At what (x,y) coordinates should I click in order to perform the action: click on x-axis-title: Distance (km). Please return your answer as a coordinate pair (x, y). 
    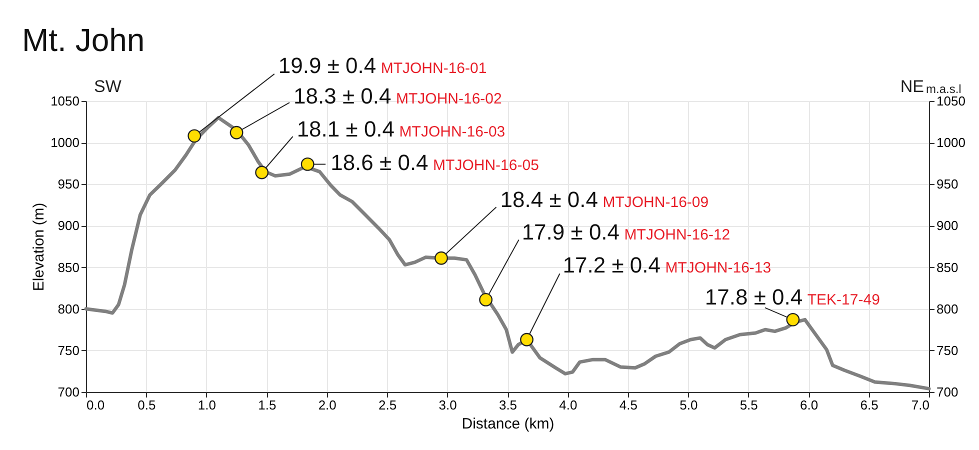
    Looking at the image, I should click on (508, 424).